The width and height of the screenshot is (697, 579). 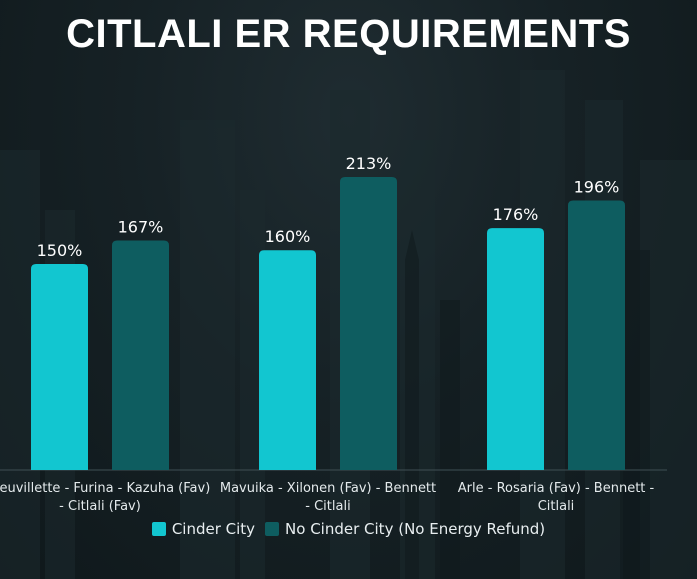 I want to click on data-label-no-cinder-city-3: 196%, so click(x=597, y=186).